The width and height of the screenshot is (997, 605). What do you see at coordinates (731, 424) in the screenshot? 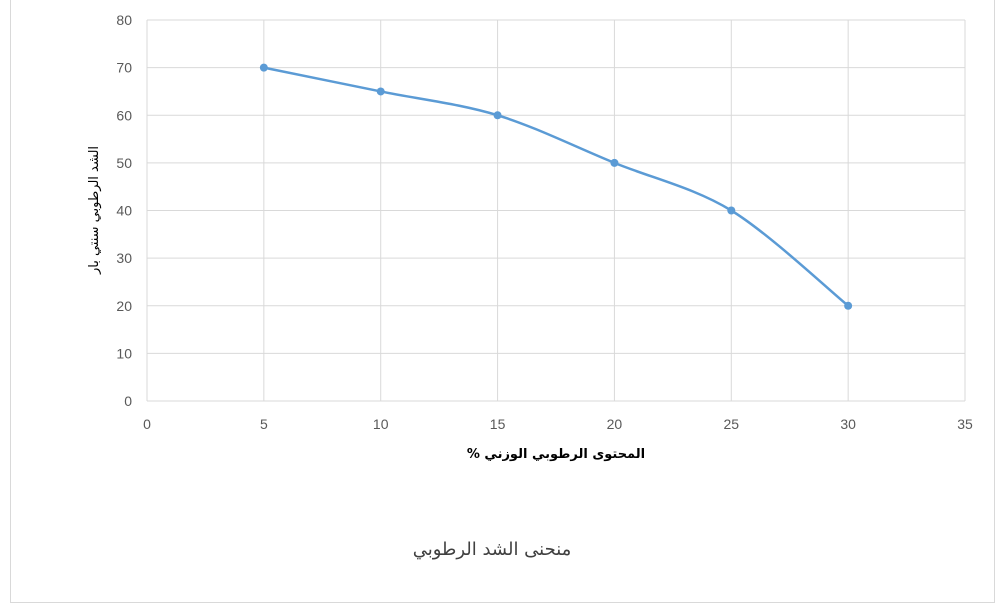
I see `x-tick-label: 25` at bounding box center [731, 424].